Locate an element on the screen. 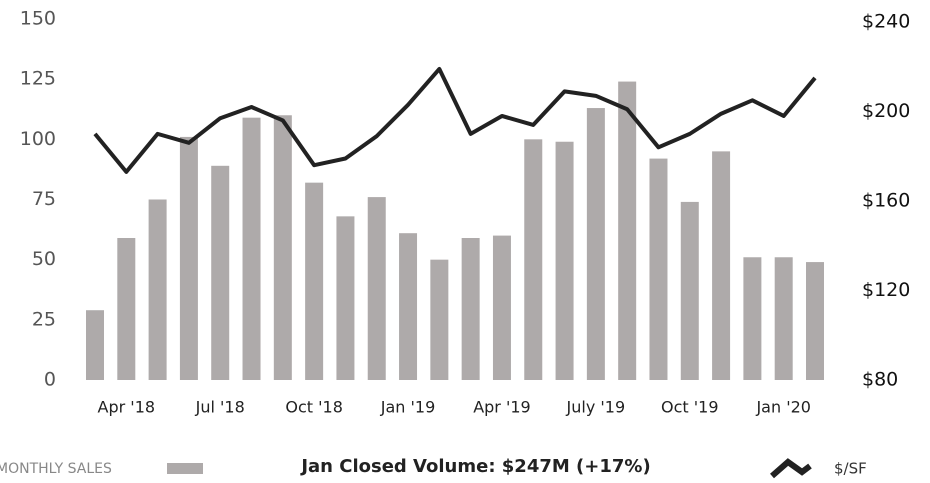 The height and width of the screenshot is (483, 930). x-tick-label: Jul '18 is located at coordinates (220, 407).